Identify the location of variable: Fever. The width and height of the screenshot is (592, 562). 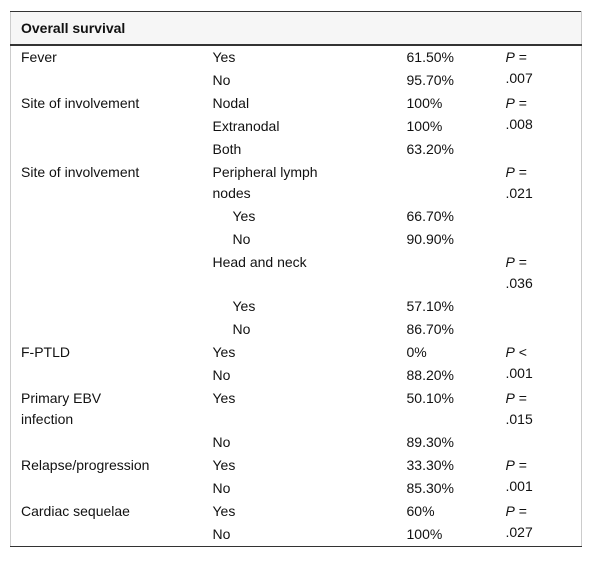
(39, 57).